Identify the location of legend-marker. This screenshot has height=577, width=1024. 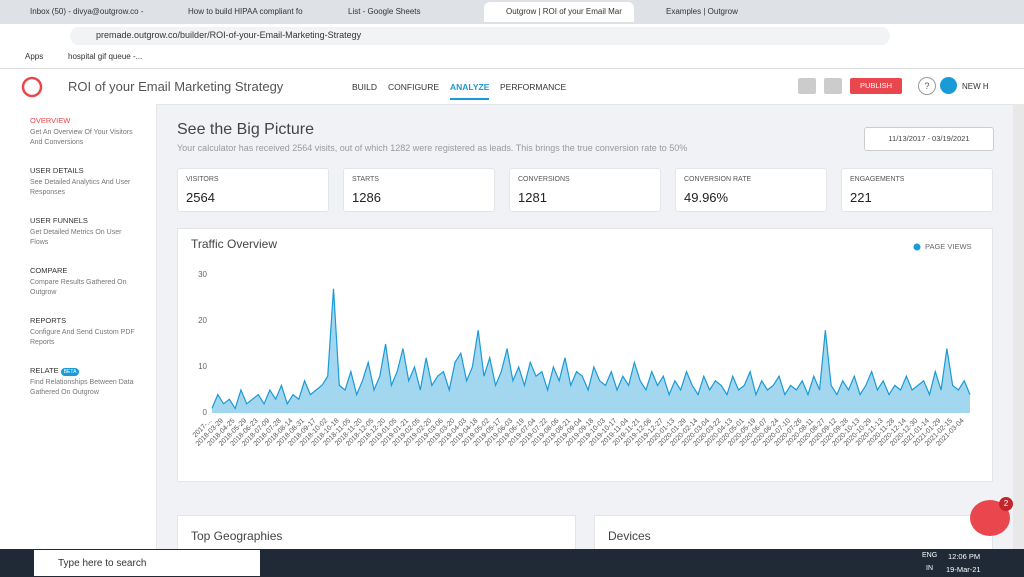
(917, 247).